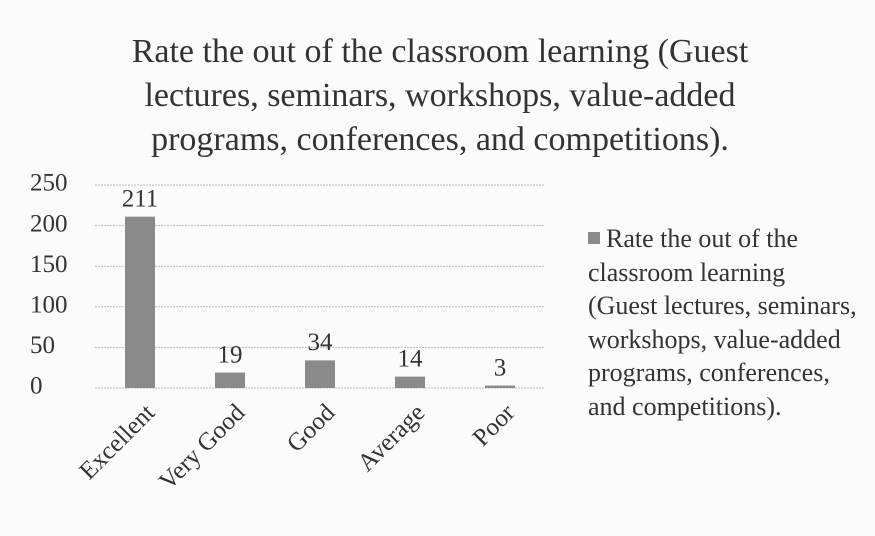  Describe the element at coordinates (49, 264) in the screenshot. I see `y-tick-label: 150` at that location.